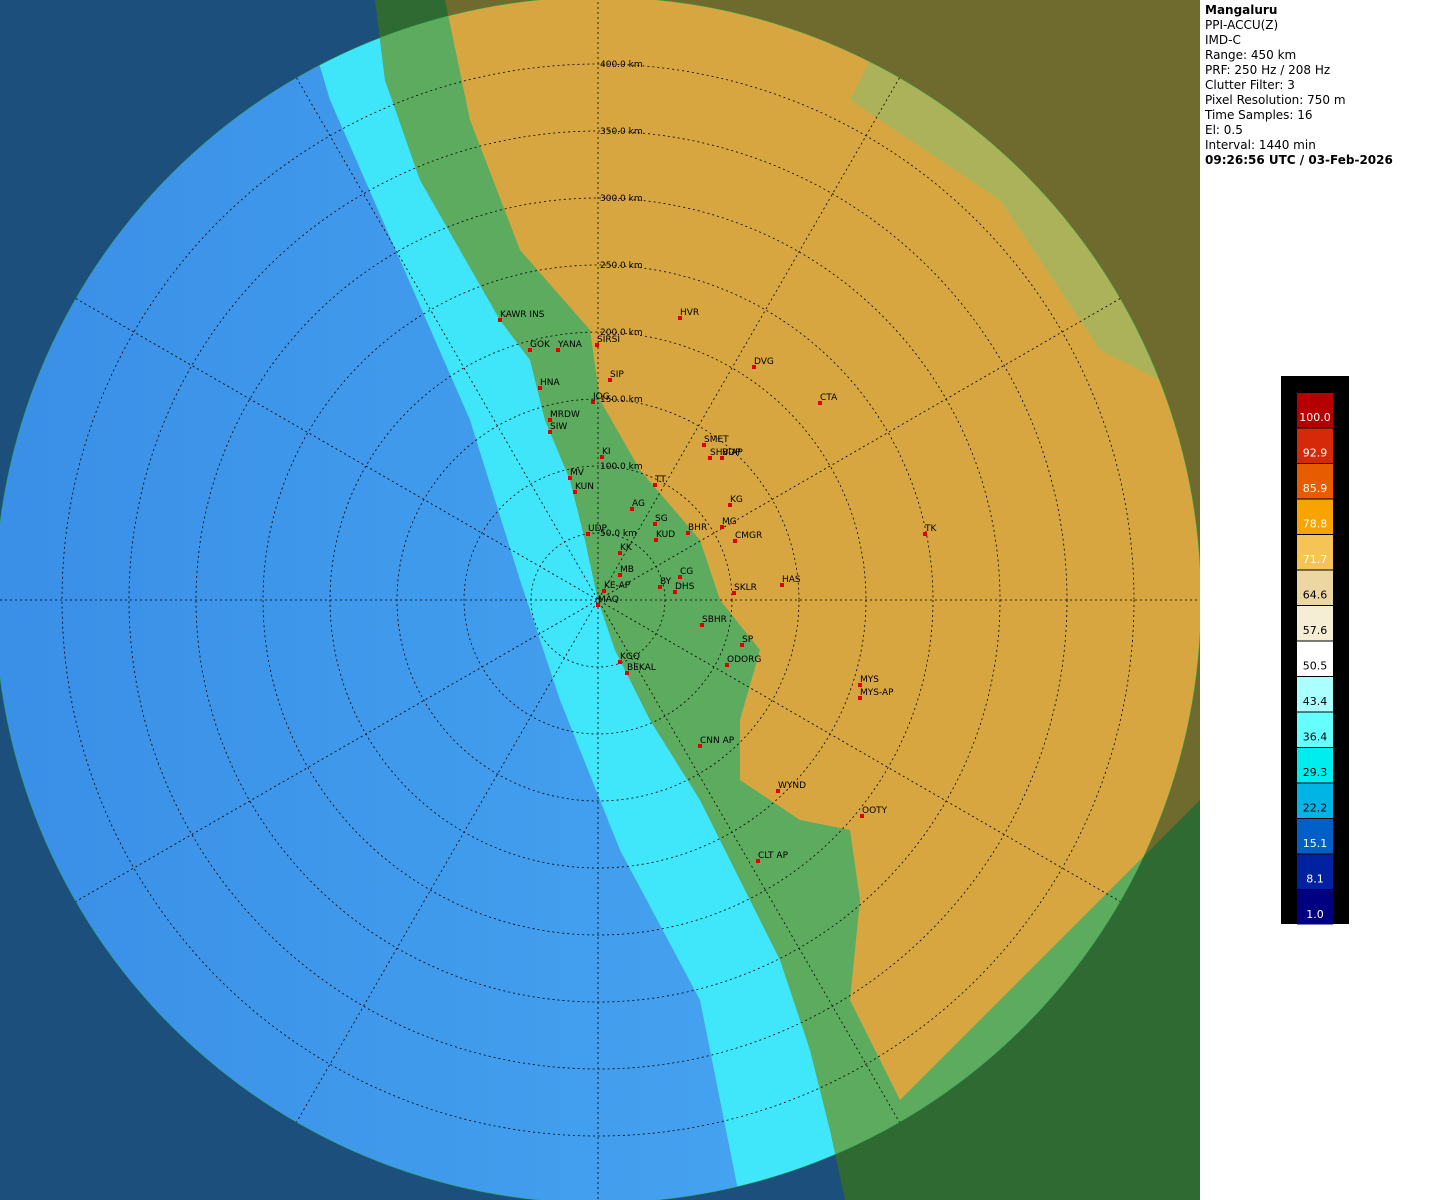 This screenshot has width=1430, height=1200. What do you see at coordinates (1315, 878) in the screenshot?
I see `legend-label: 8.1` at bounding box center [1315, 878].